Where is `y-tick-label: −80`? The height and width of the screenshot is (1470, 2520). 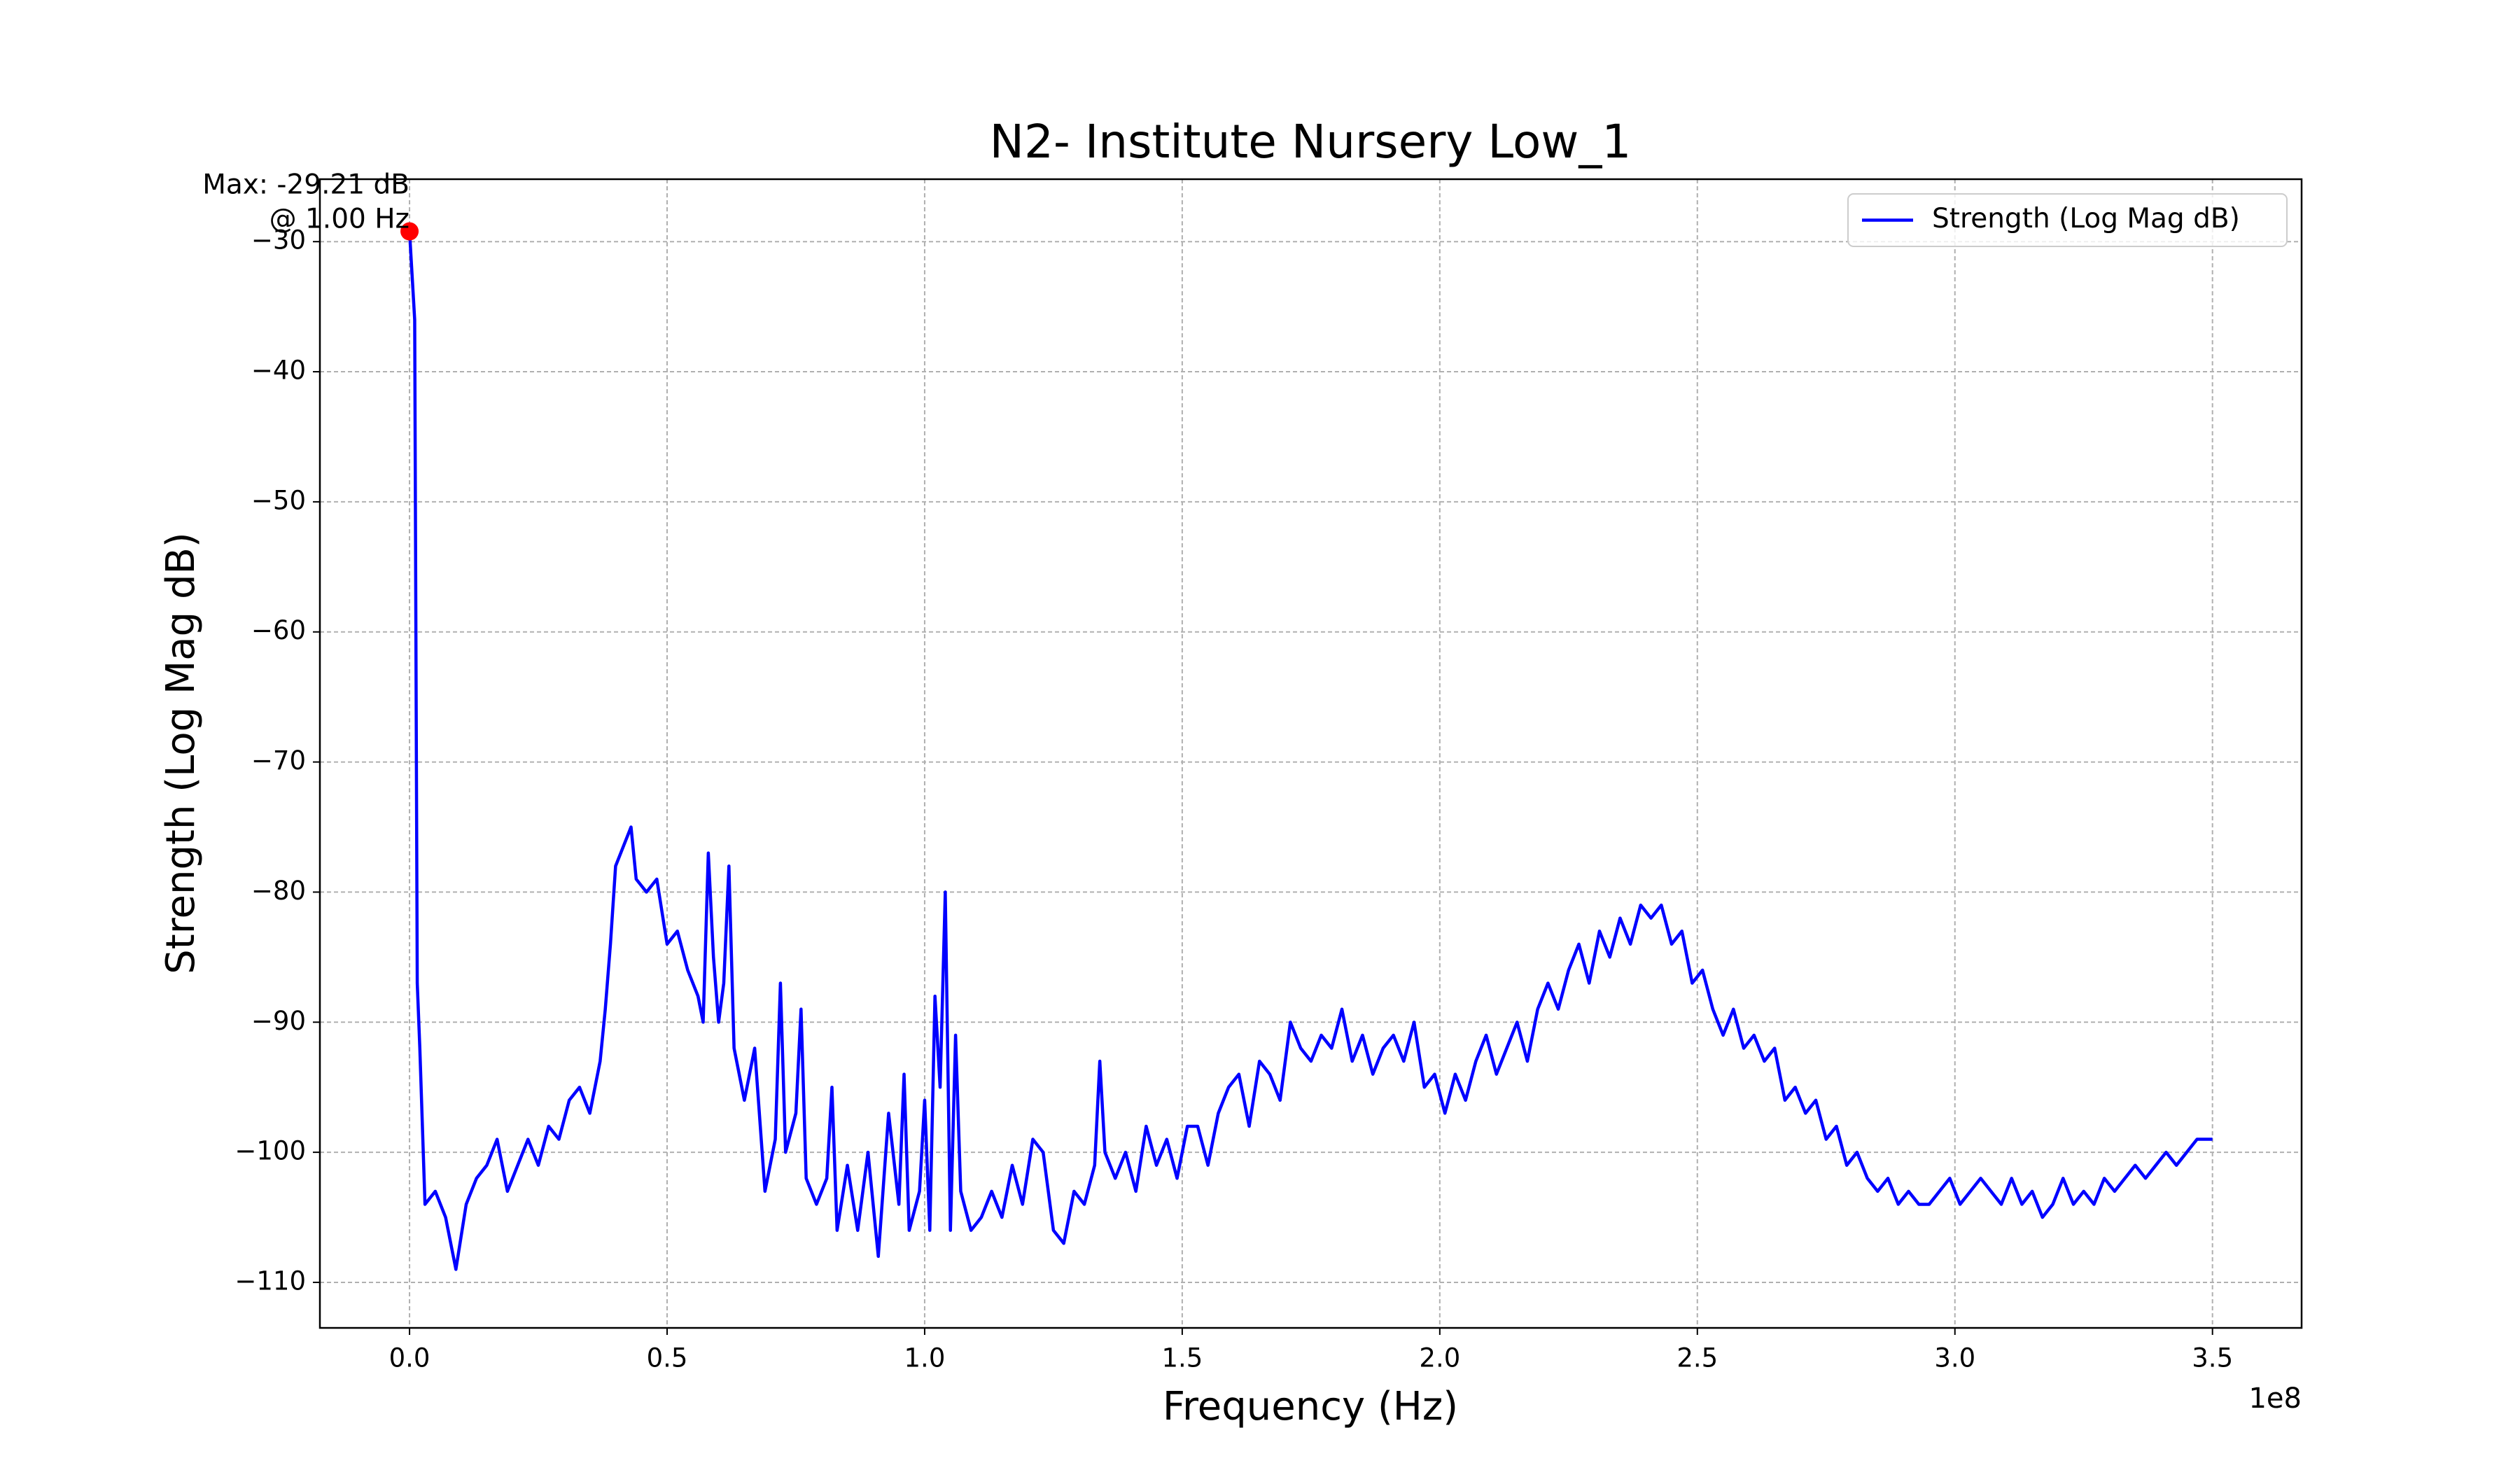 y-tick-label: −80 is located at coordinates (278, 891).